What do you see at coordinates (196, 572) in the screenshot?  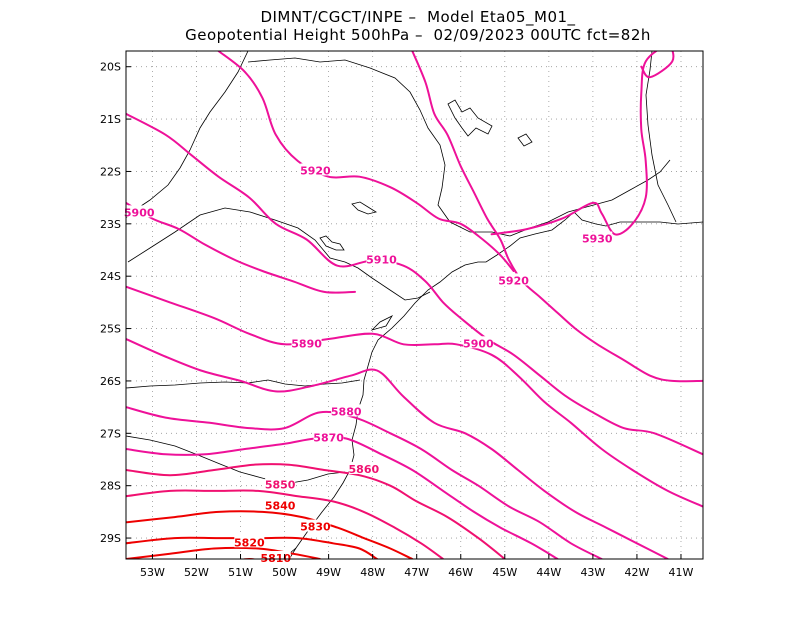 I see `lon-tick-label: 52W` at bounding box center [196, 572].